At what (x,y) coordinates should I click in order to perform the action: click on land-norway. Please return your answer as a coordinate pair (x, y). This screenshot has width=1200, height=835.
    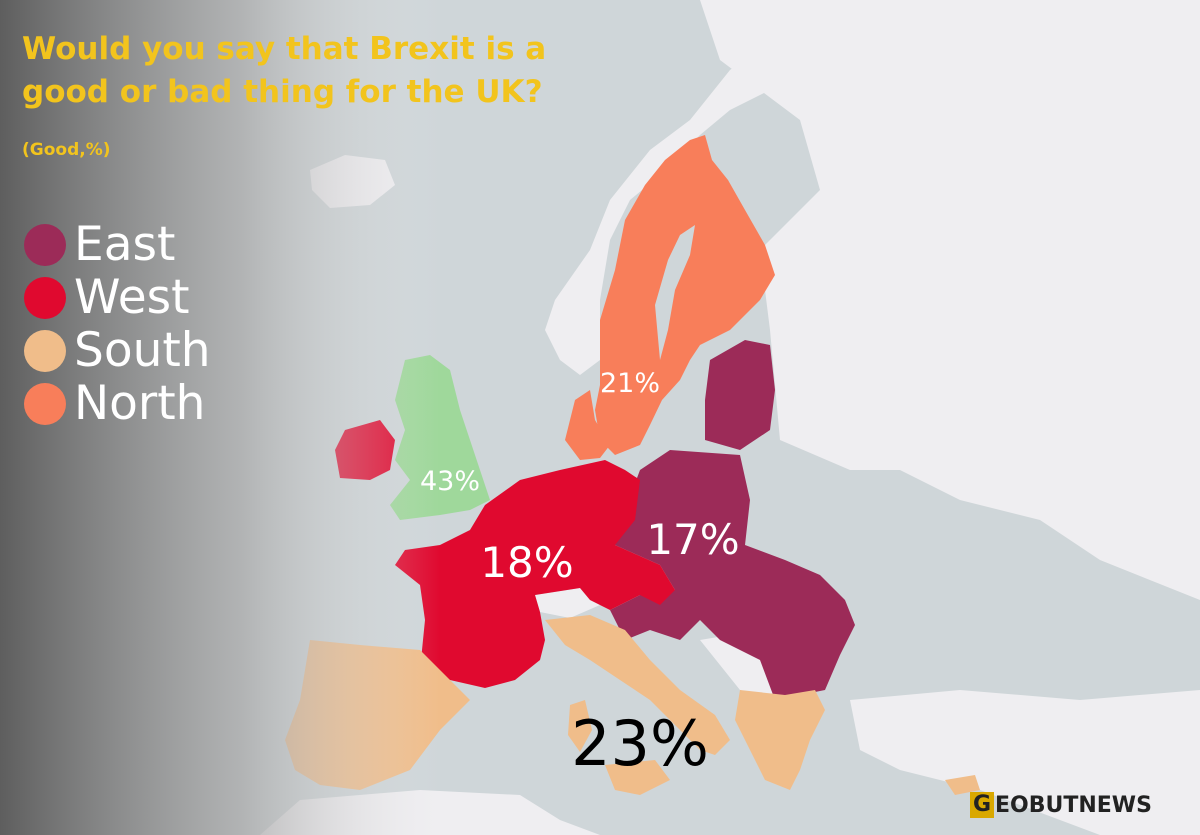
    Looking at the image, I should click on (672, 207).